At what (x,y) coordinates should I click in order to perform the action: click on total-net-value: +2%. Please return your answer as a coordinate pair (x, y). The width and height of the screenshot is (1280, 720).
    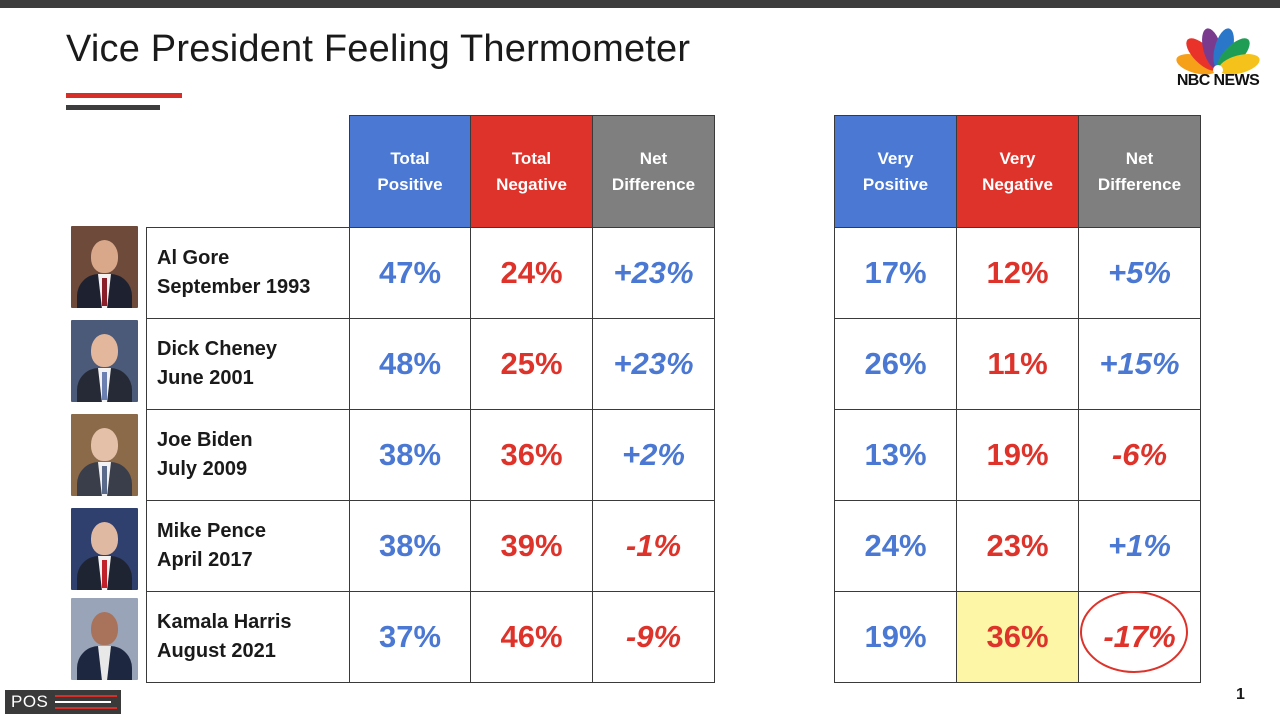
    Looking at the image, I should click on (653, 455).